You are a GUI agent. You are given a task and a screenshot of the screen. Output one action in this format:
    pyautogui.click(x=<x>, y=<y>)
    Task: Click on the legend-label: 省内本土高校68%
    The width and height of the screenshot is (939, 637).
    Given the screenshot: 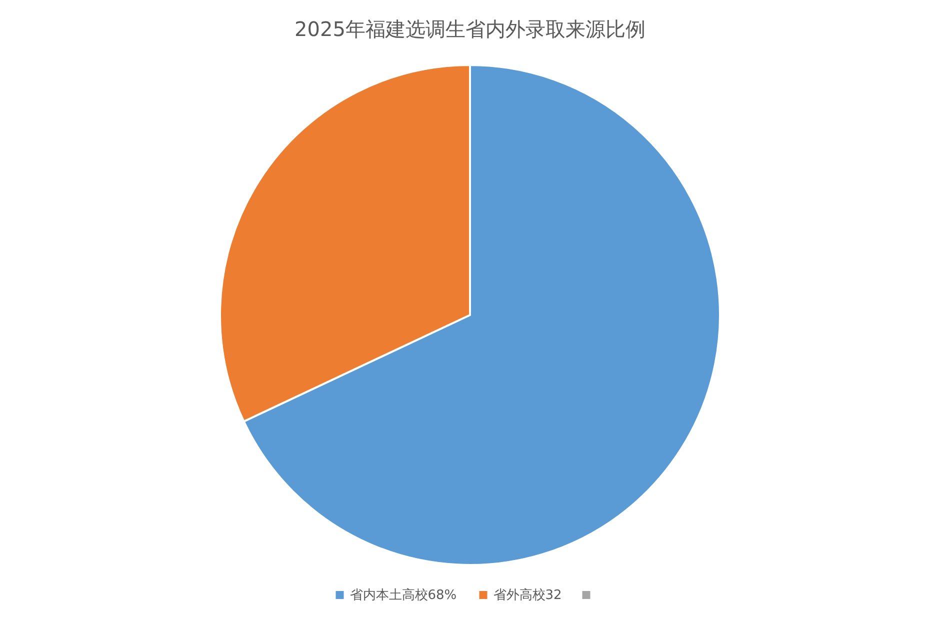 What is the action you would take?
    pyautogui.click(x=403, y=595)
    